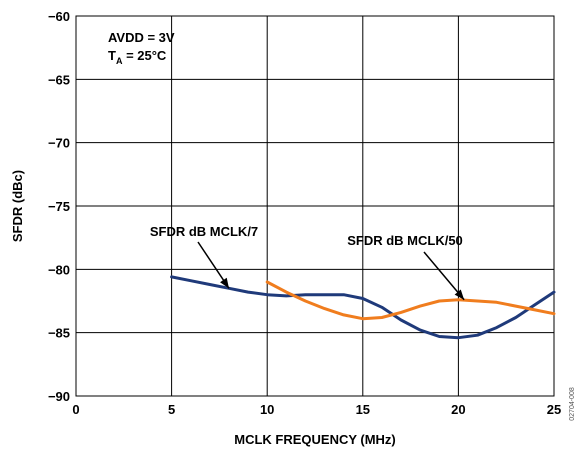 The image size is (581, 452). What do you see at coordinates (59, 206) in the screenshot?
I see `y-tick-label: −75` at bounding box center [59, 206].